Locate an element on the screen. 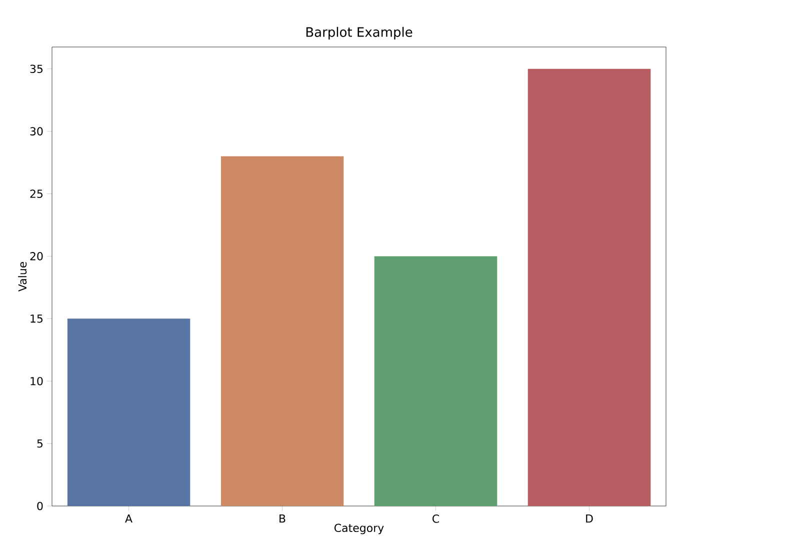 The height and width of the screenshot is (555, 800). y-tick-label: 0 is located at coordinates (40, 506).